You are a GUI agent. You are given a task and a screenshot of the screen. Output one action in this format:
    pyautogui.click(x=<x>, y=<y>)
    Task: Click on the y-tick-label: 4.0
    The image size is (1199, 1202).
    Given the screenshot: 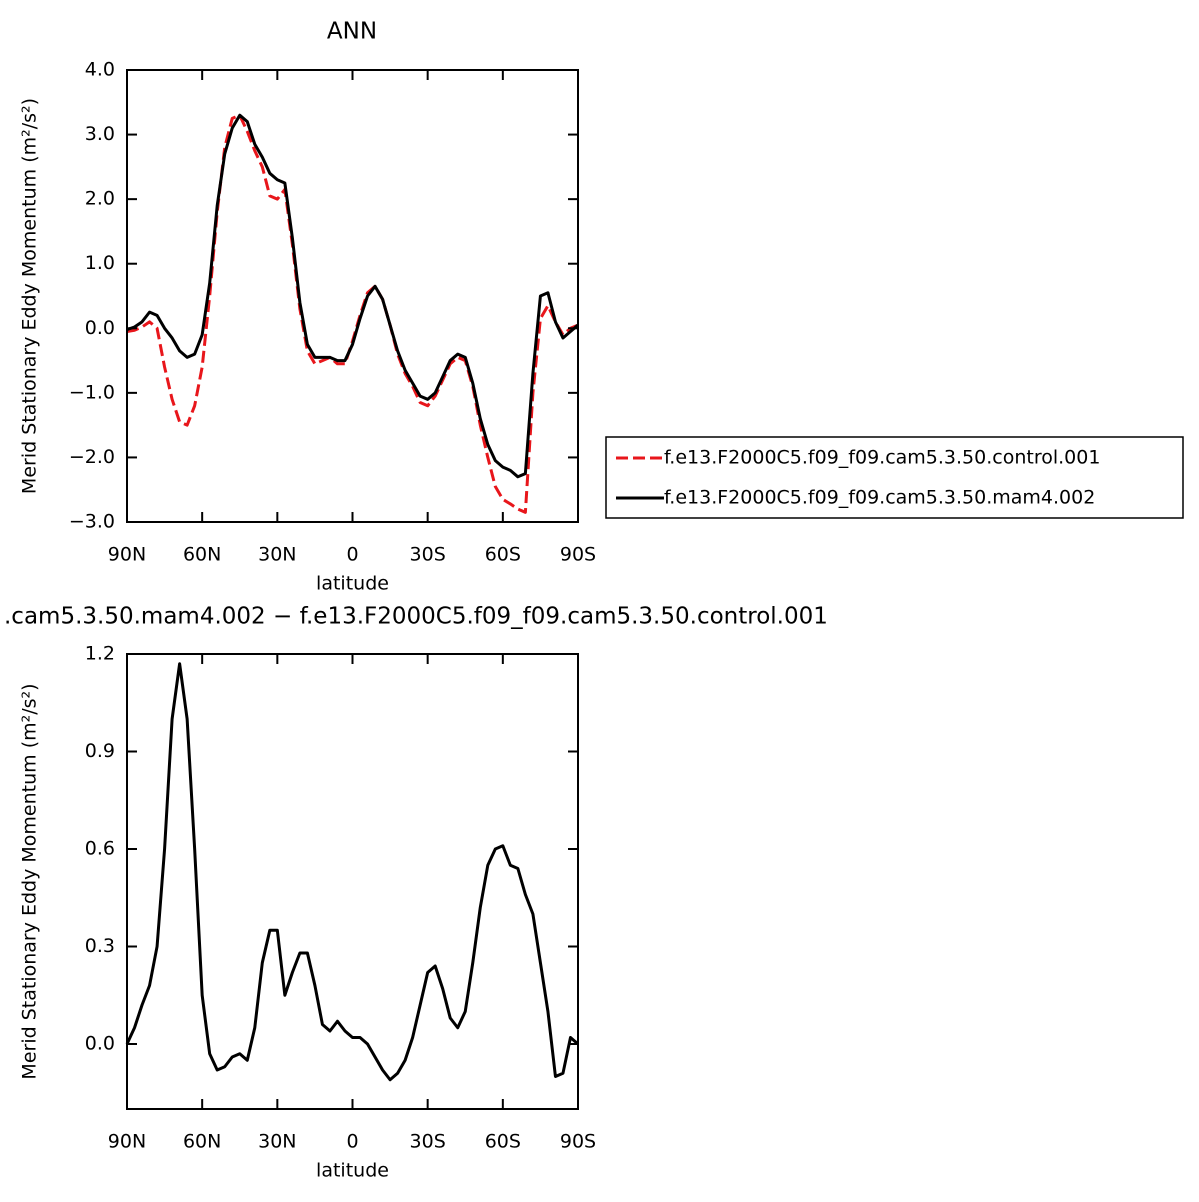 What is the action you would take?
    pyautogui.click(x=100, y=70)
    